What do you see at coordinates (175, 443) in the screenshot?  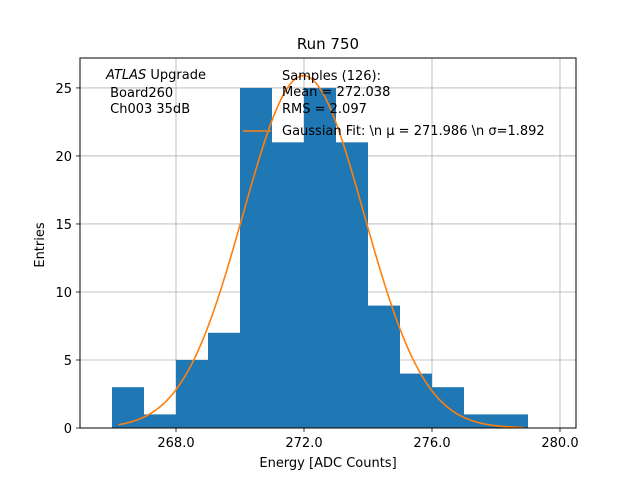 I see `x-tick-label-0: 268.0` at bounding box center [175, 443].